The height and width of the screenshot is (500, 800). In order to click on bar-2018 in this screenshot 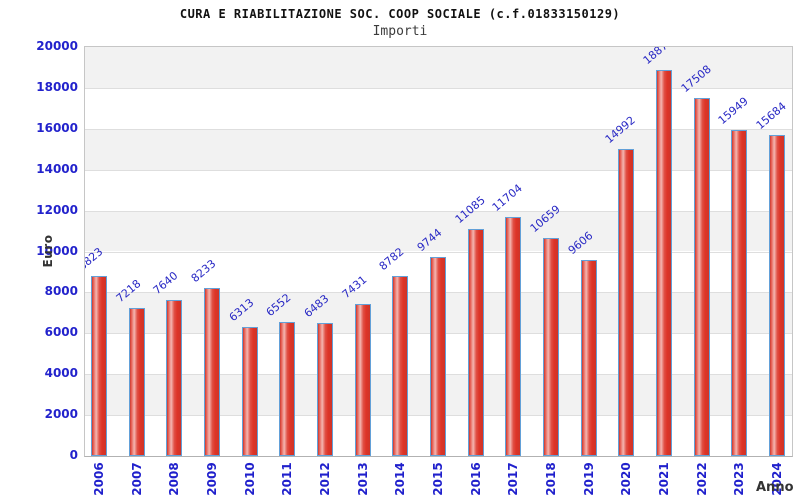, I will do `click(551, 347)`.